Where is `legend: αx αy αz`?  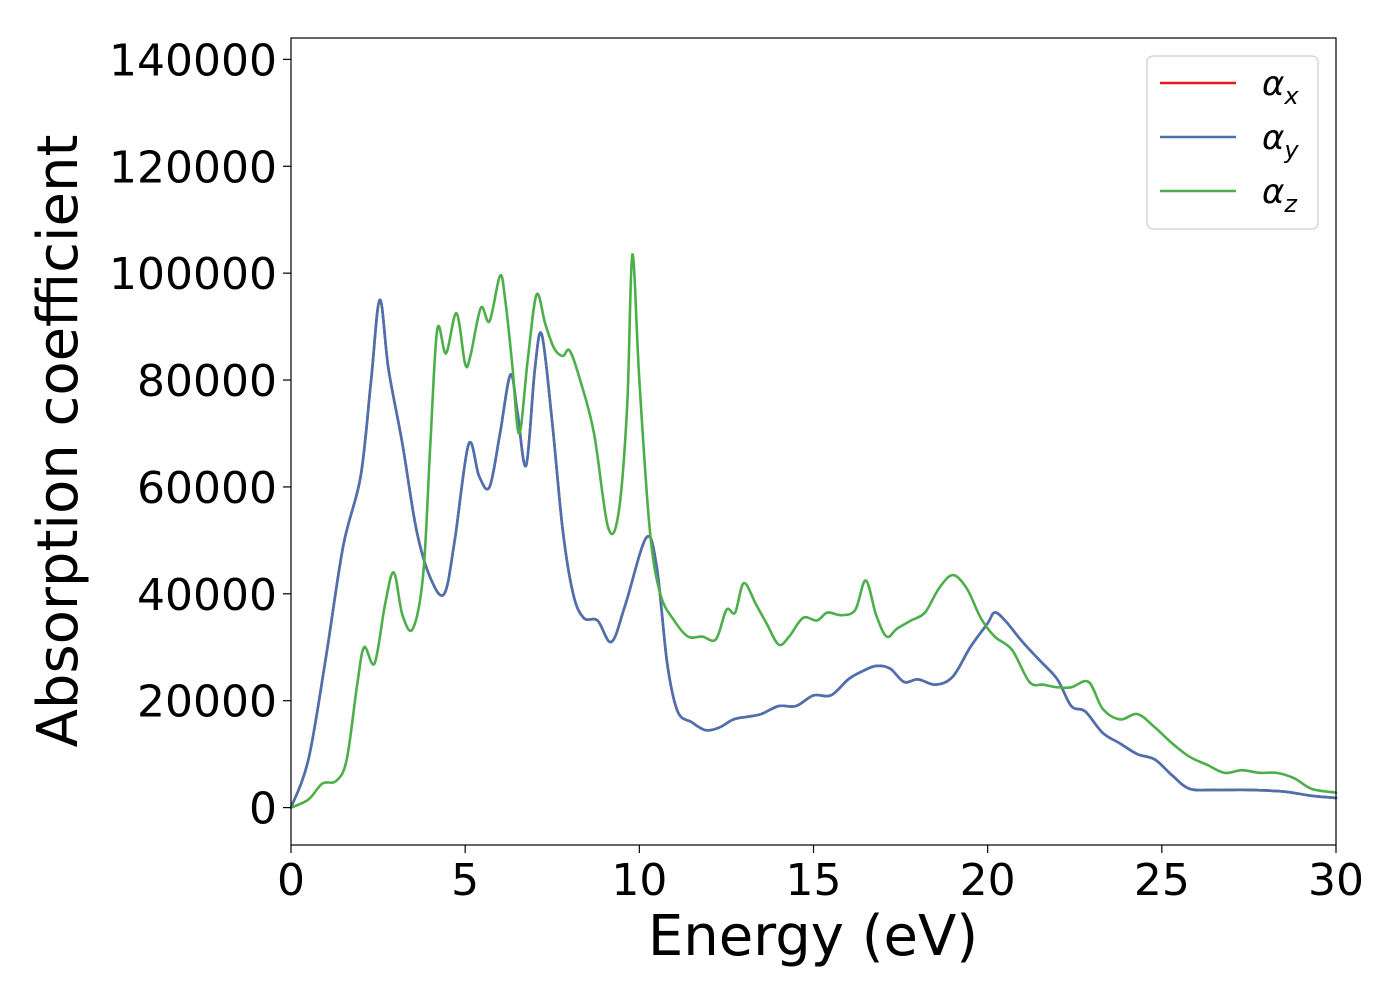
legend: αx αy αz is located at coordinates (1232, 142).